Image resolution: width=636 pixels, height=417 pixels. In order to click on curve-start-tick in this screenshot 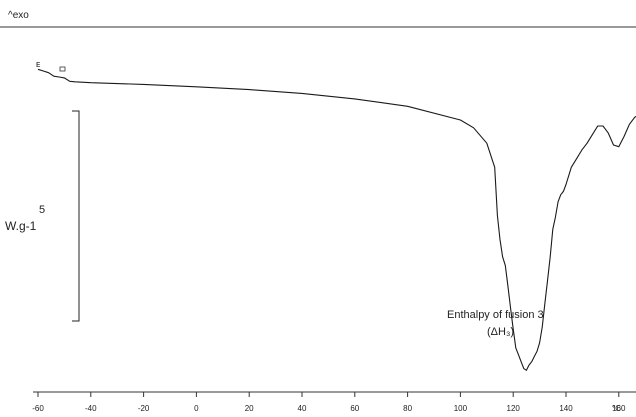, I will do `click(62, 69)`.